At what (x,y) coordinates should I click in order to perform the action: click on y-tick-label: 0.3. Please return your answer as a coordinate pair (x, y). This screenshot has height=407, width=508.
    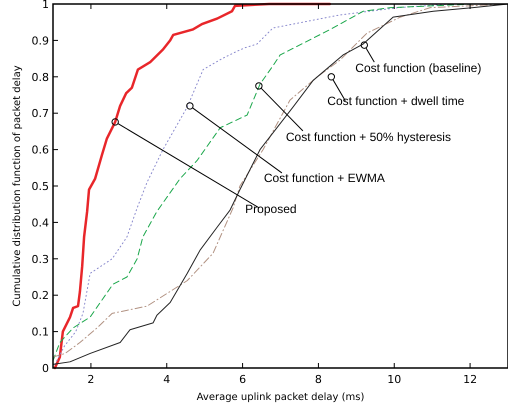
    Looking at the image, I should click on (40, 259).